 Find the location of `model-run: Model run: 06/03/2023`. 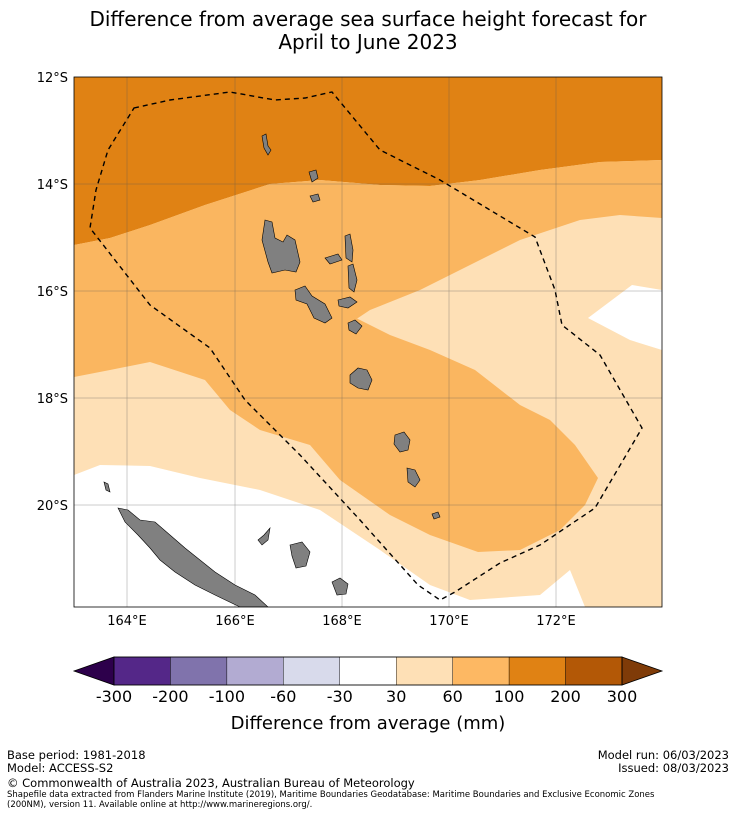

model-run: Model run: 06/03/2023 is located at coordinates (663, 755).